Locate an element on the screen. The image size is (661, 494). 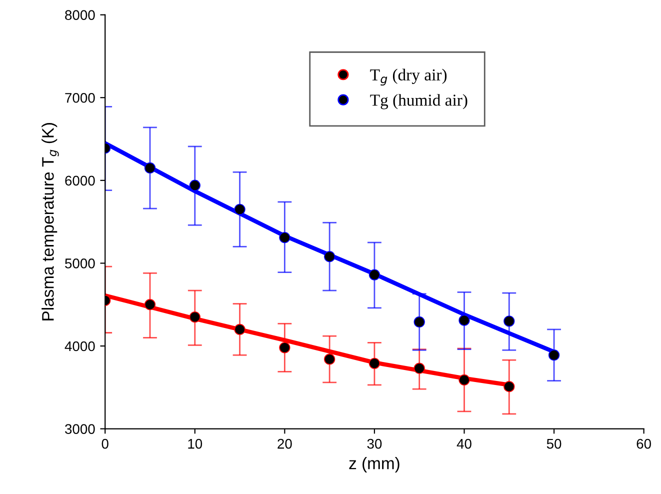
y-tick-label: 6000 is located at coordinates (80, 181).